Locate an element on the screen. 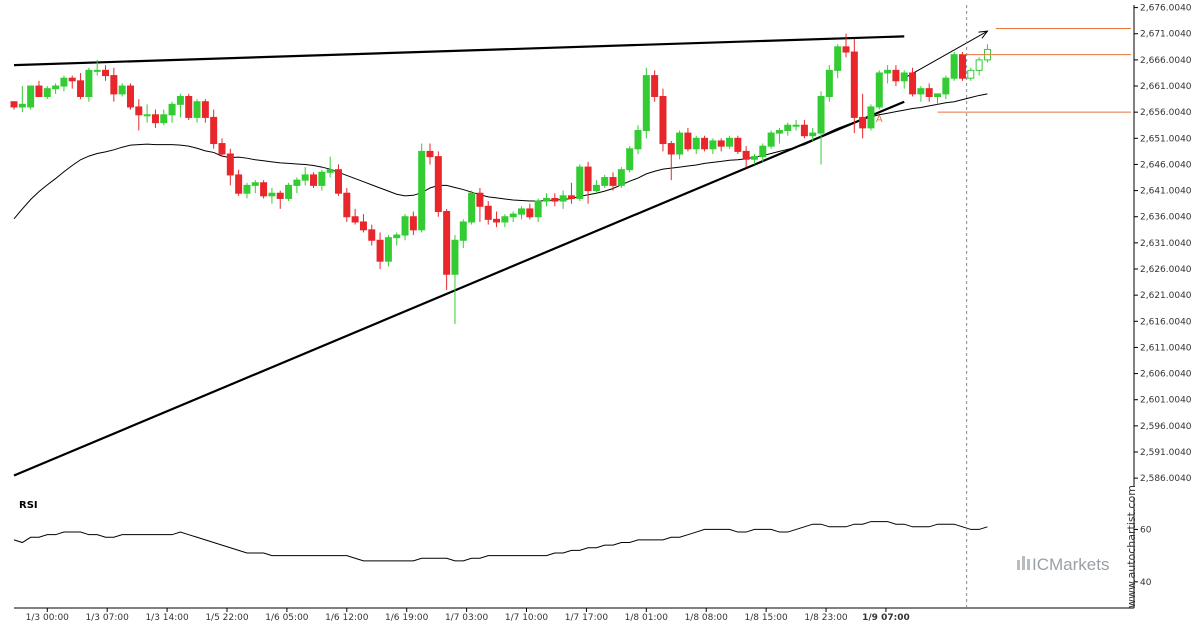  time-tick-label: 1/8 08:00 is located at coordinates (707, 618).